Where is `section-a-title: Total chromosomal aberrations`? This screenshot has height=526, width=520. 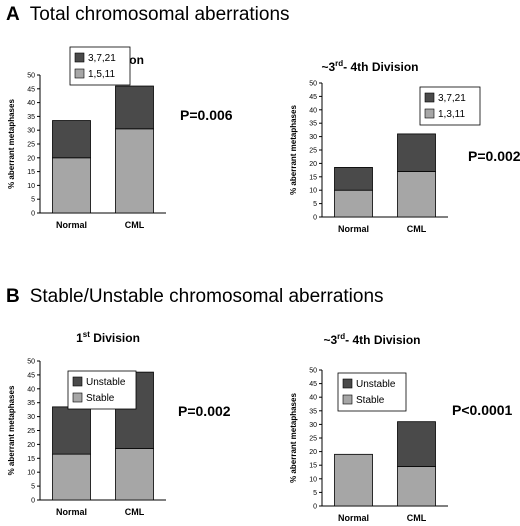 section-a-title: Total chromosomal aberrations is located at coordinates (159, 14).